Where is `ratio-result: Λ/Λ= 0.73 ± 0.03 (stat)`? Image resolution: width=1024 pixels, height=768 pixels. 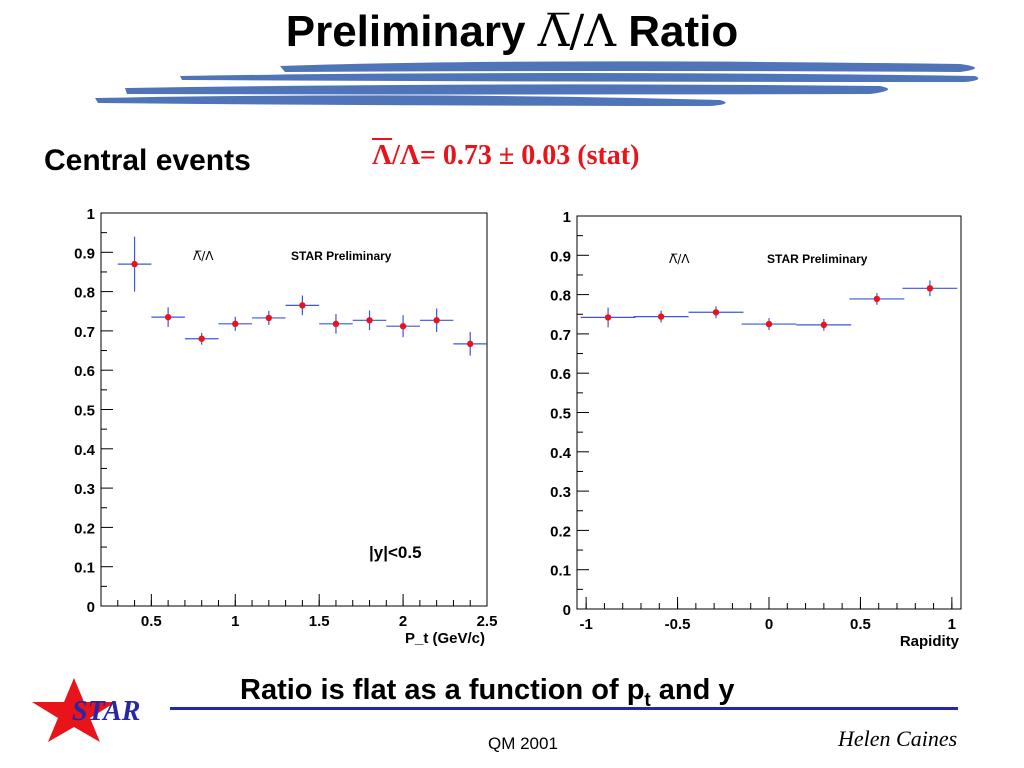 ratio-result: Λ/Λ= 0.73 ± 0.03 (stat) is located at coordinates (505, 156).